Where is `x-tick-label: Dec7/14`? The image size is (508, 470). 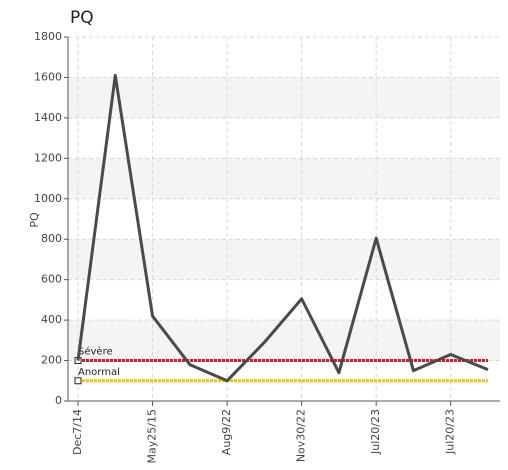 x-tick-label: Dec7/14 is located at coordinates (77, 432).